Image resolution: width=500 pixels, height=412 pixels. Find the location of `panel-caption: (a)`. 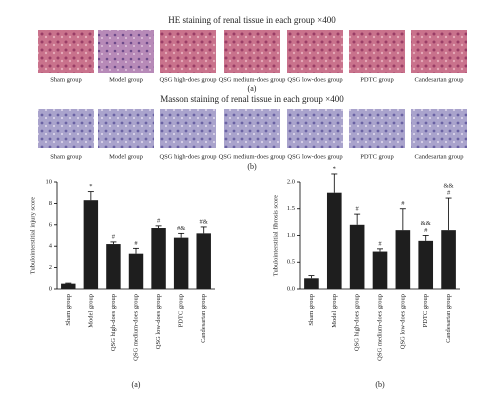

panel-caption: (a) is located at coordinates (252, 88).